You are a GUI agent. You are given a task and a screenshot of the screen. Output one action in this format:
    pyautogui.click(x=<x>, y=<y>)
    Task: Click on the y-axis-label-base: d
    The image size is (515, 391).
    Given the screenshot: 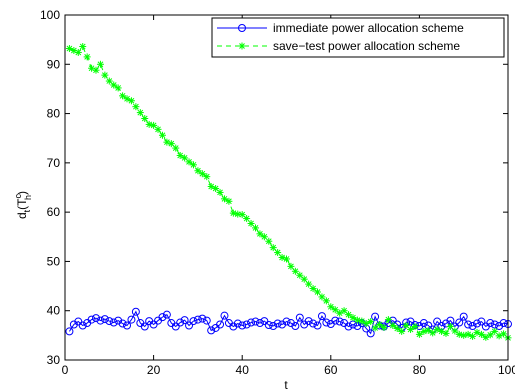 What is the action you would take?
    pyautogui.click(x=22, y=215)
    